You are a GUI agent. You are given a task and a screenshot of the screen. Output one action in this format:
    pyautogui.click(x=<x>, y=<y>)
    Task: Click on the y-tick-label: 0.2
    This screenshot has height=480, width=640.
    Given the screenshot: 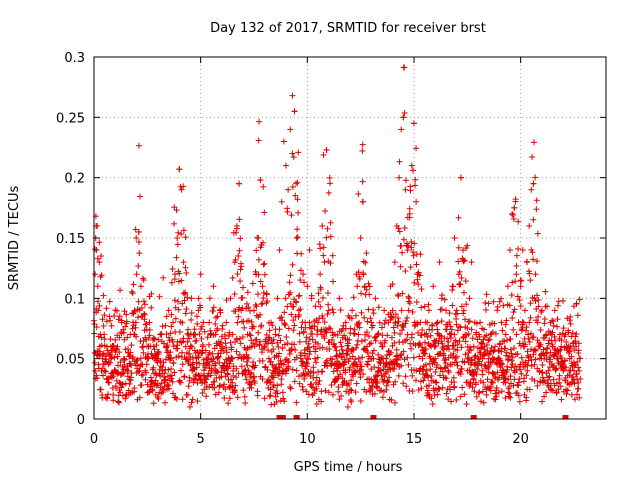 What is the action you would take?
    pyautogui.click(x=74, y=179)
    